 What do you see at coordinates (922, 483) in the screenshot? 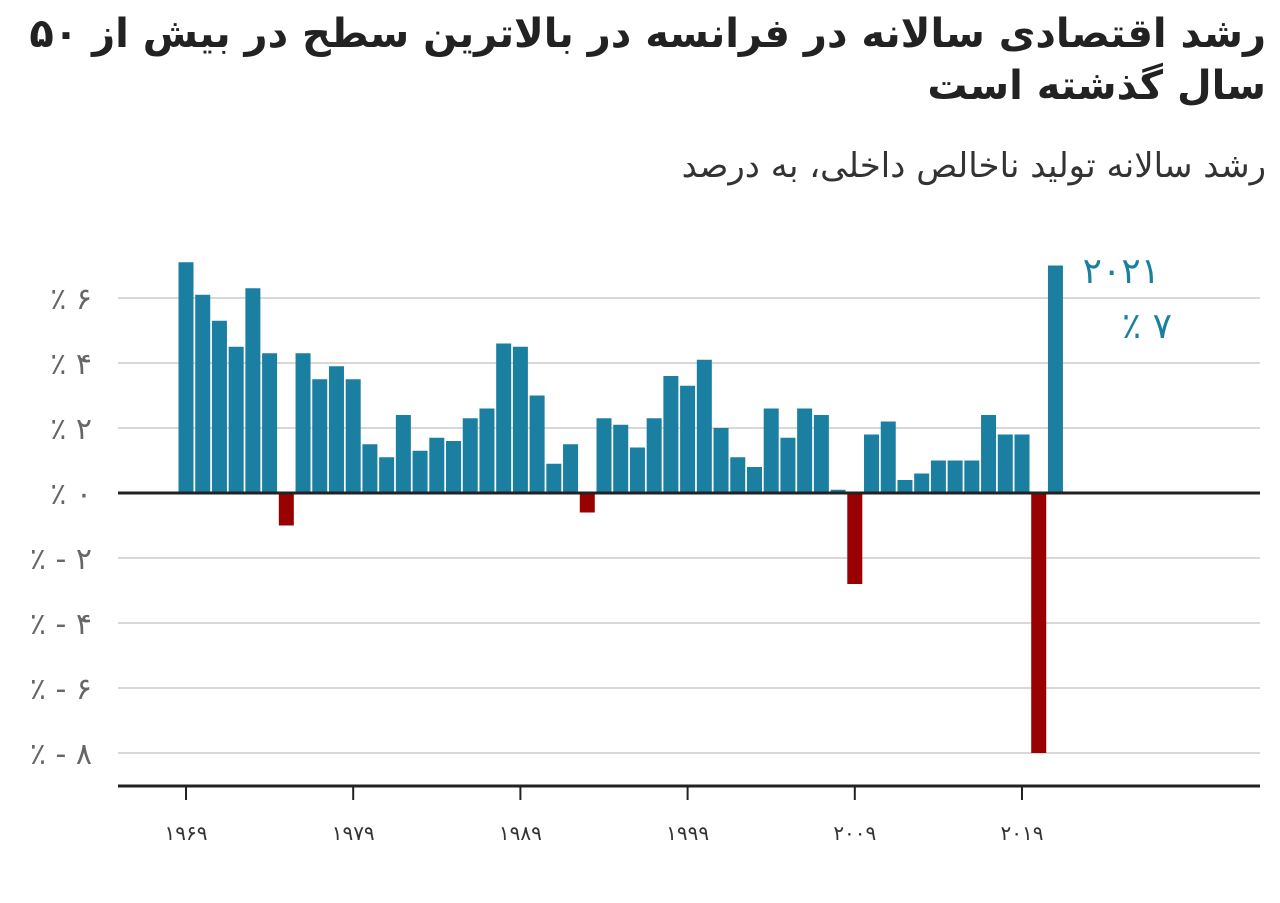
I see `bar-2013` at bounding box center [922, 483].